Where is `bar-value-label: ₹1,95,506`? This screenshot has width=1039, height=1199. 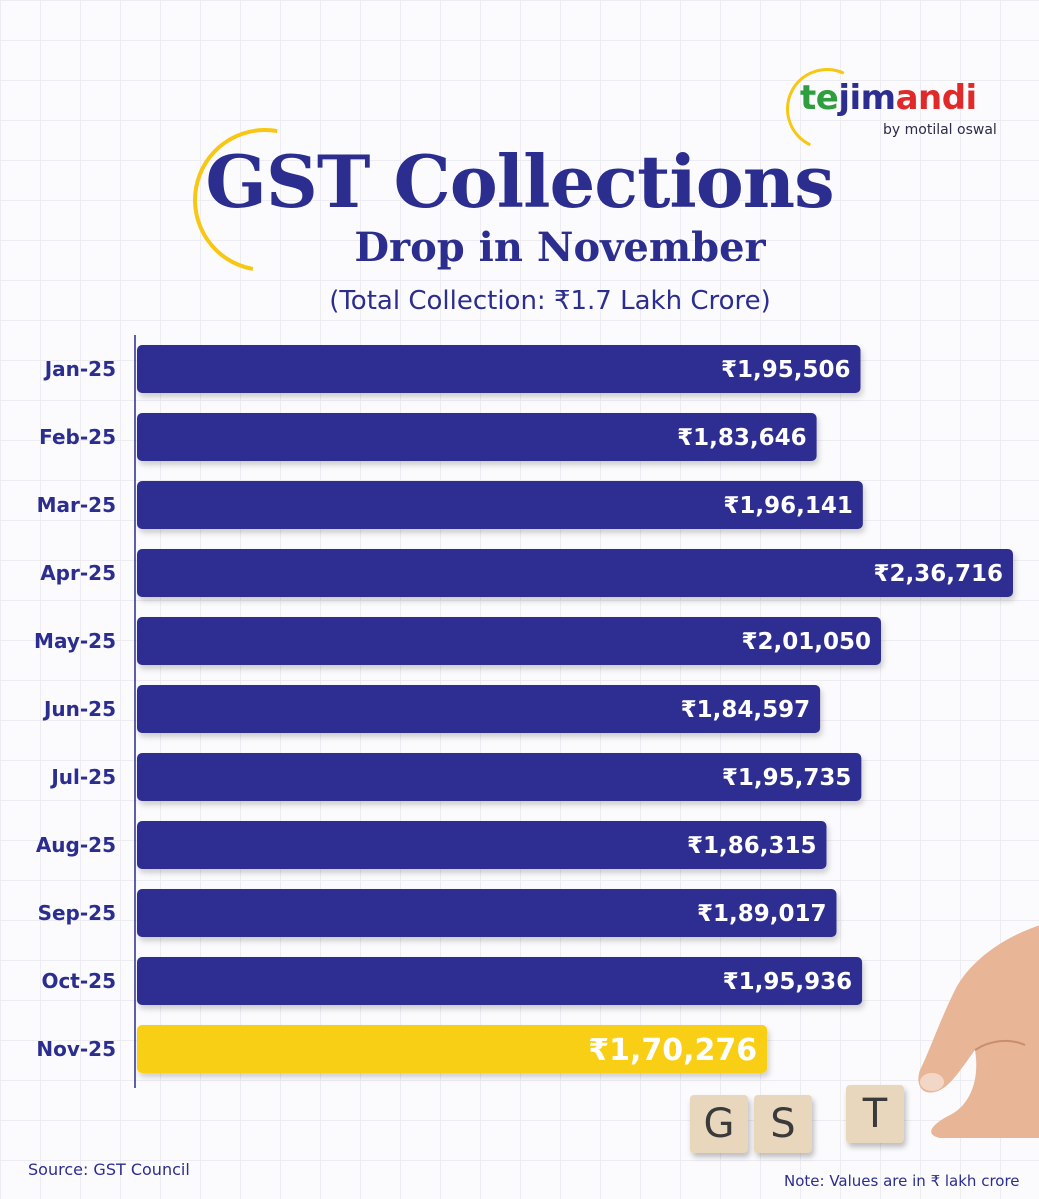 bar-value-label: ₹1,95,506 is located at coordinates (786, 370).